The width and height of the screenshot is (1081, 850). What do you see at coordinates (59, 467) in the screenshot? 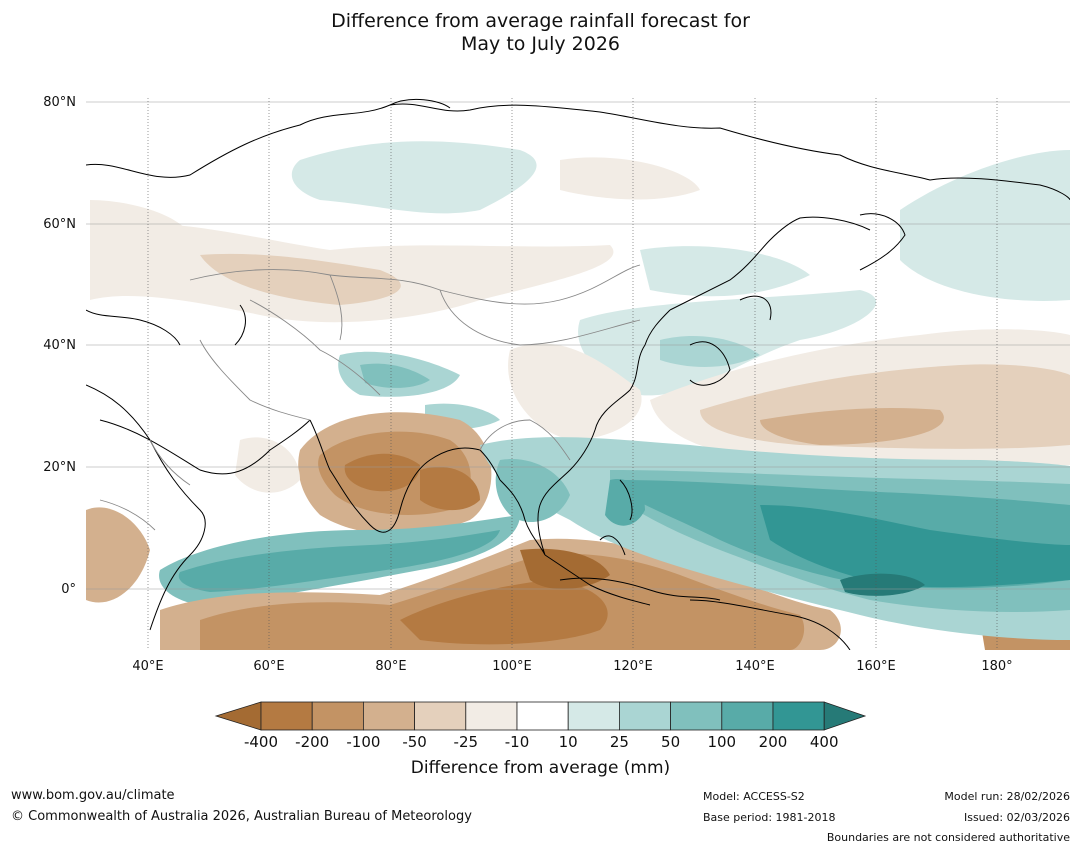
I see `lat-label-20n: 20°N` at bounding box center [59, 467].